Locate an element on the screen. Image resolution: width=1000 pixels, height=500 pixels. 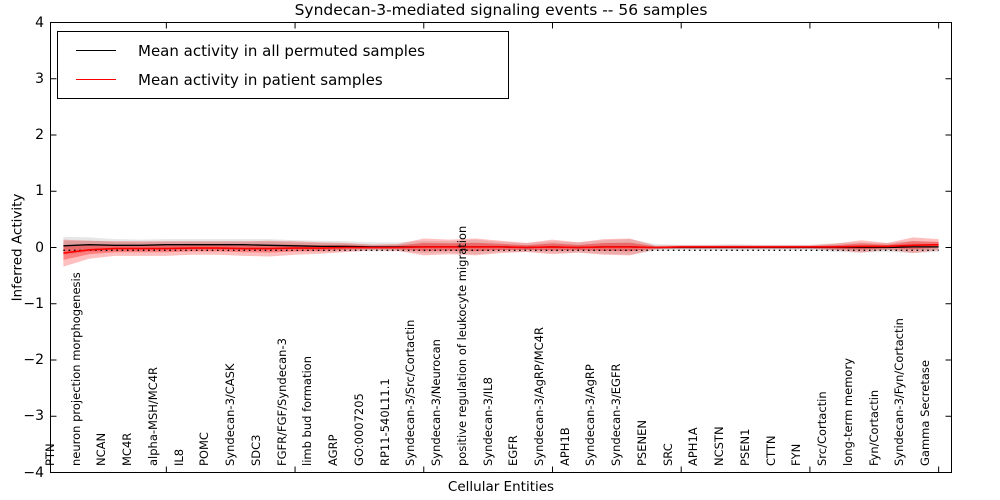
category-label: Syndecan-3/Src/Cortactin is located at coordinates (410, 392).